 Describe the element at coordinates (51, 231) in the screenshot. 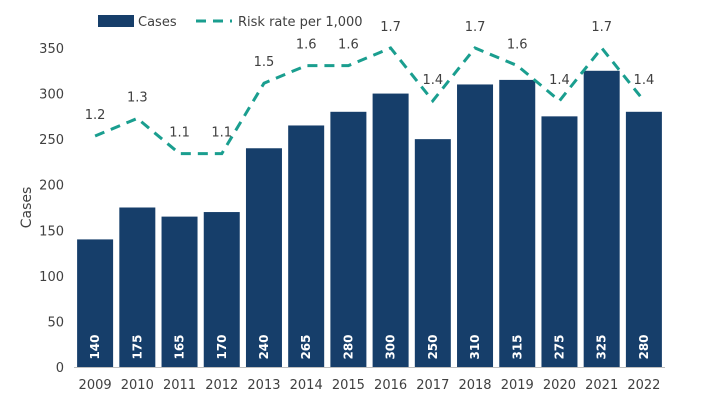

I see `y-tick-label: 150` at that location.